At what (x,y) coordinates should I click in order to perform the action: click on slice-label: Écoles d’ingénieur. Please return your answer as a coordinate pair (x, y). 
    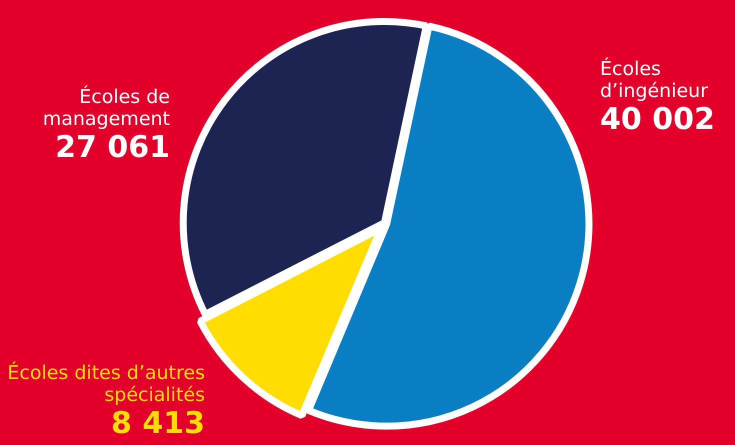
    Looking at the image, I should click on (655, 80).